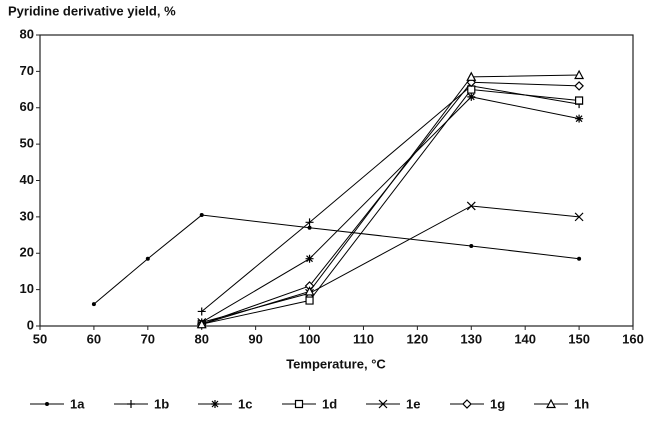 The image size is (652, 422). Describe the element at coordinates (27, 288) in the screenshot. I see `y-tick-label: 10` at that location.